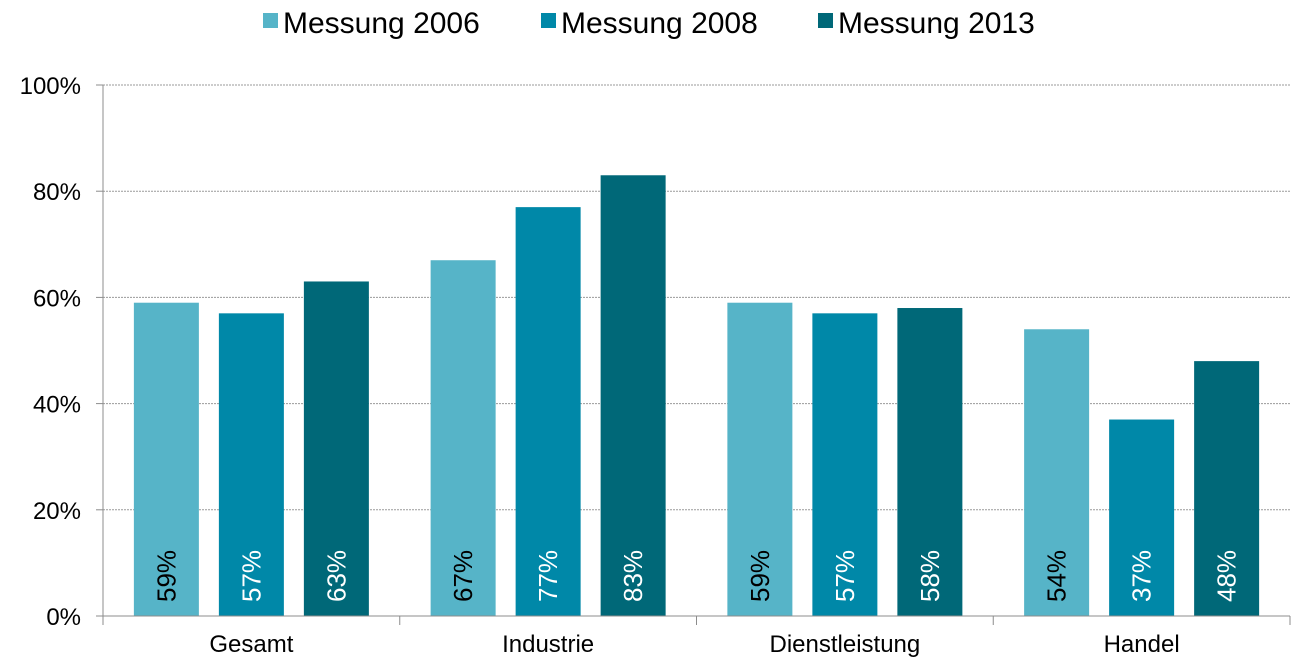 This screenshot has height=661, width=1295. I want to click on data-label: 63%, so click(336, 576).